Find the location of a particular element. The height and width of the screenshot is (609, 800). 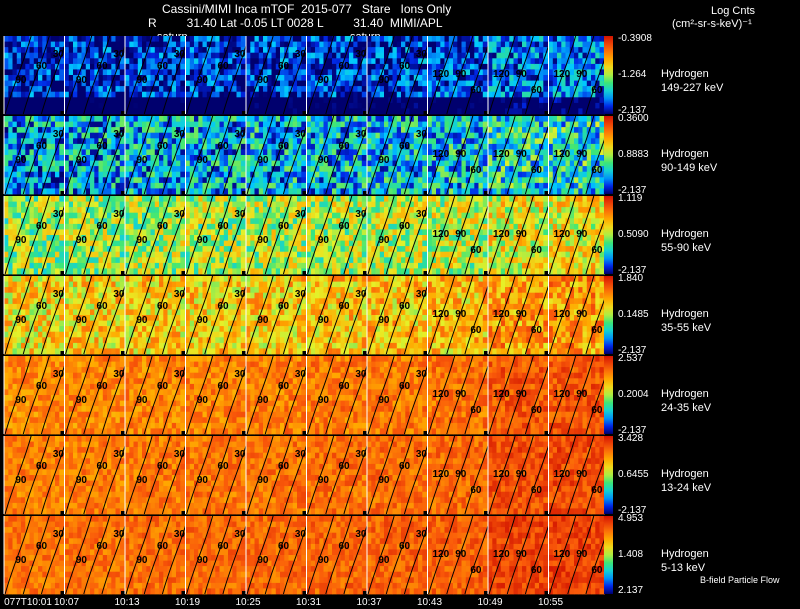

colorbar-tick-label: -0.3908 is located at coordinates (635, 38).